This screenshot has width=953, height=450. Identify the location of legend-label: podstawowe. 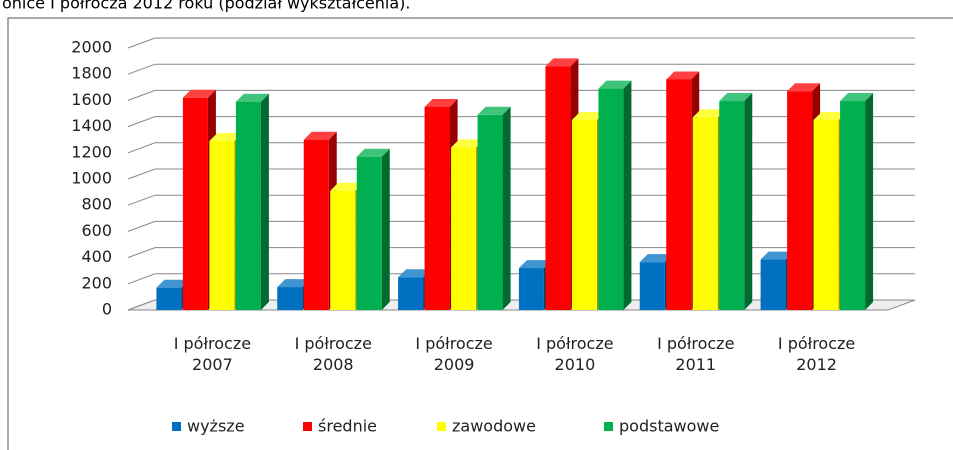
(669, 426).